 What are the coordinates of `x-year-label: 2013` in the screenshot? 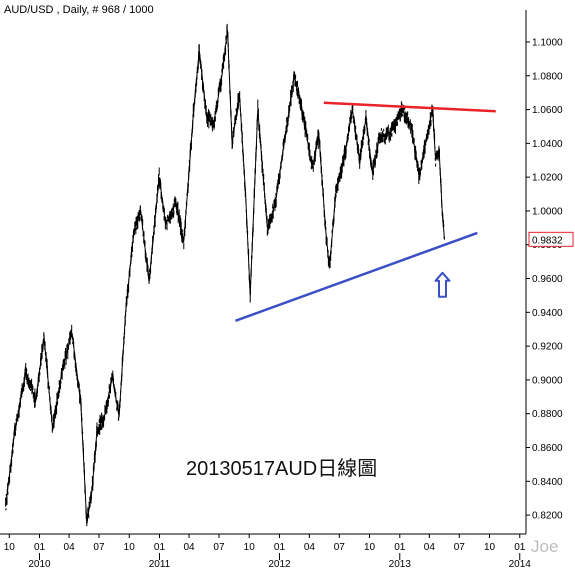 It's located at (400, 564).